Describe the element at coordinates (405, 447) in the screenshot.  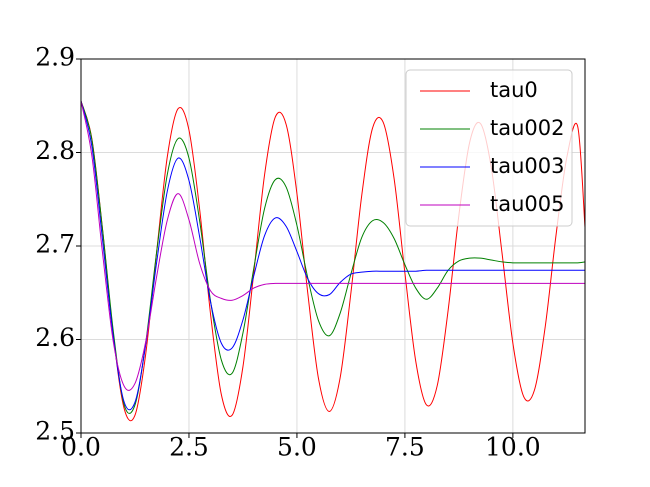
I see `x-tick-label: 7.5` at that location.